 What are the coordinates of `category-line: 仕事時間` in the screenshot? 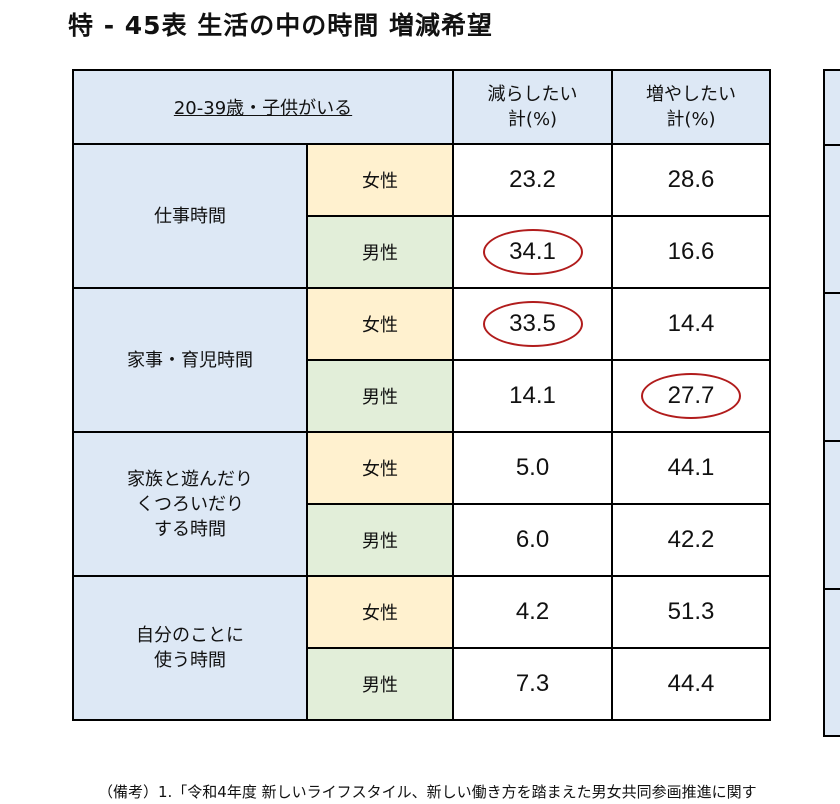 It's located at (190, 216).